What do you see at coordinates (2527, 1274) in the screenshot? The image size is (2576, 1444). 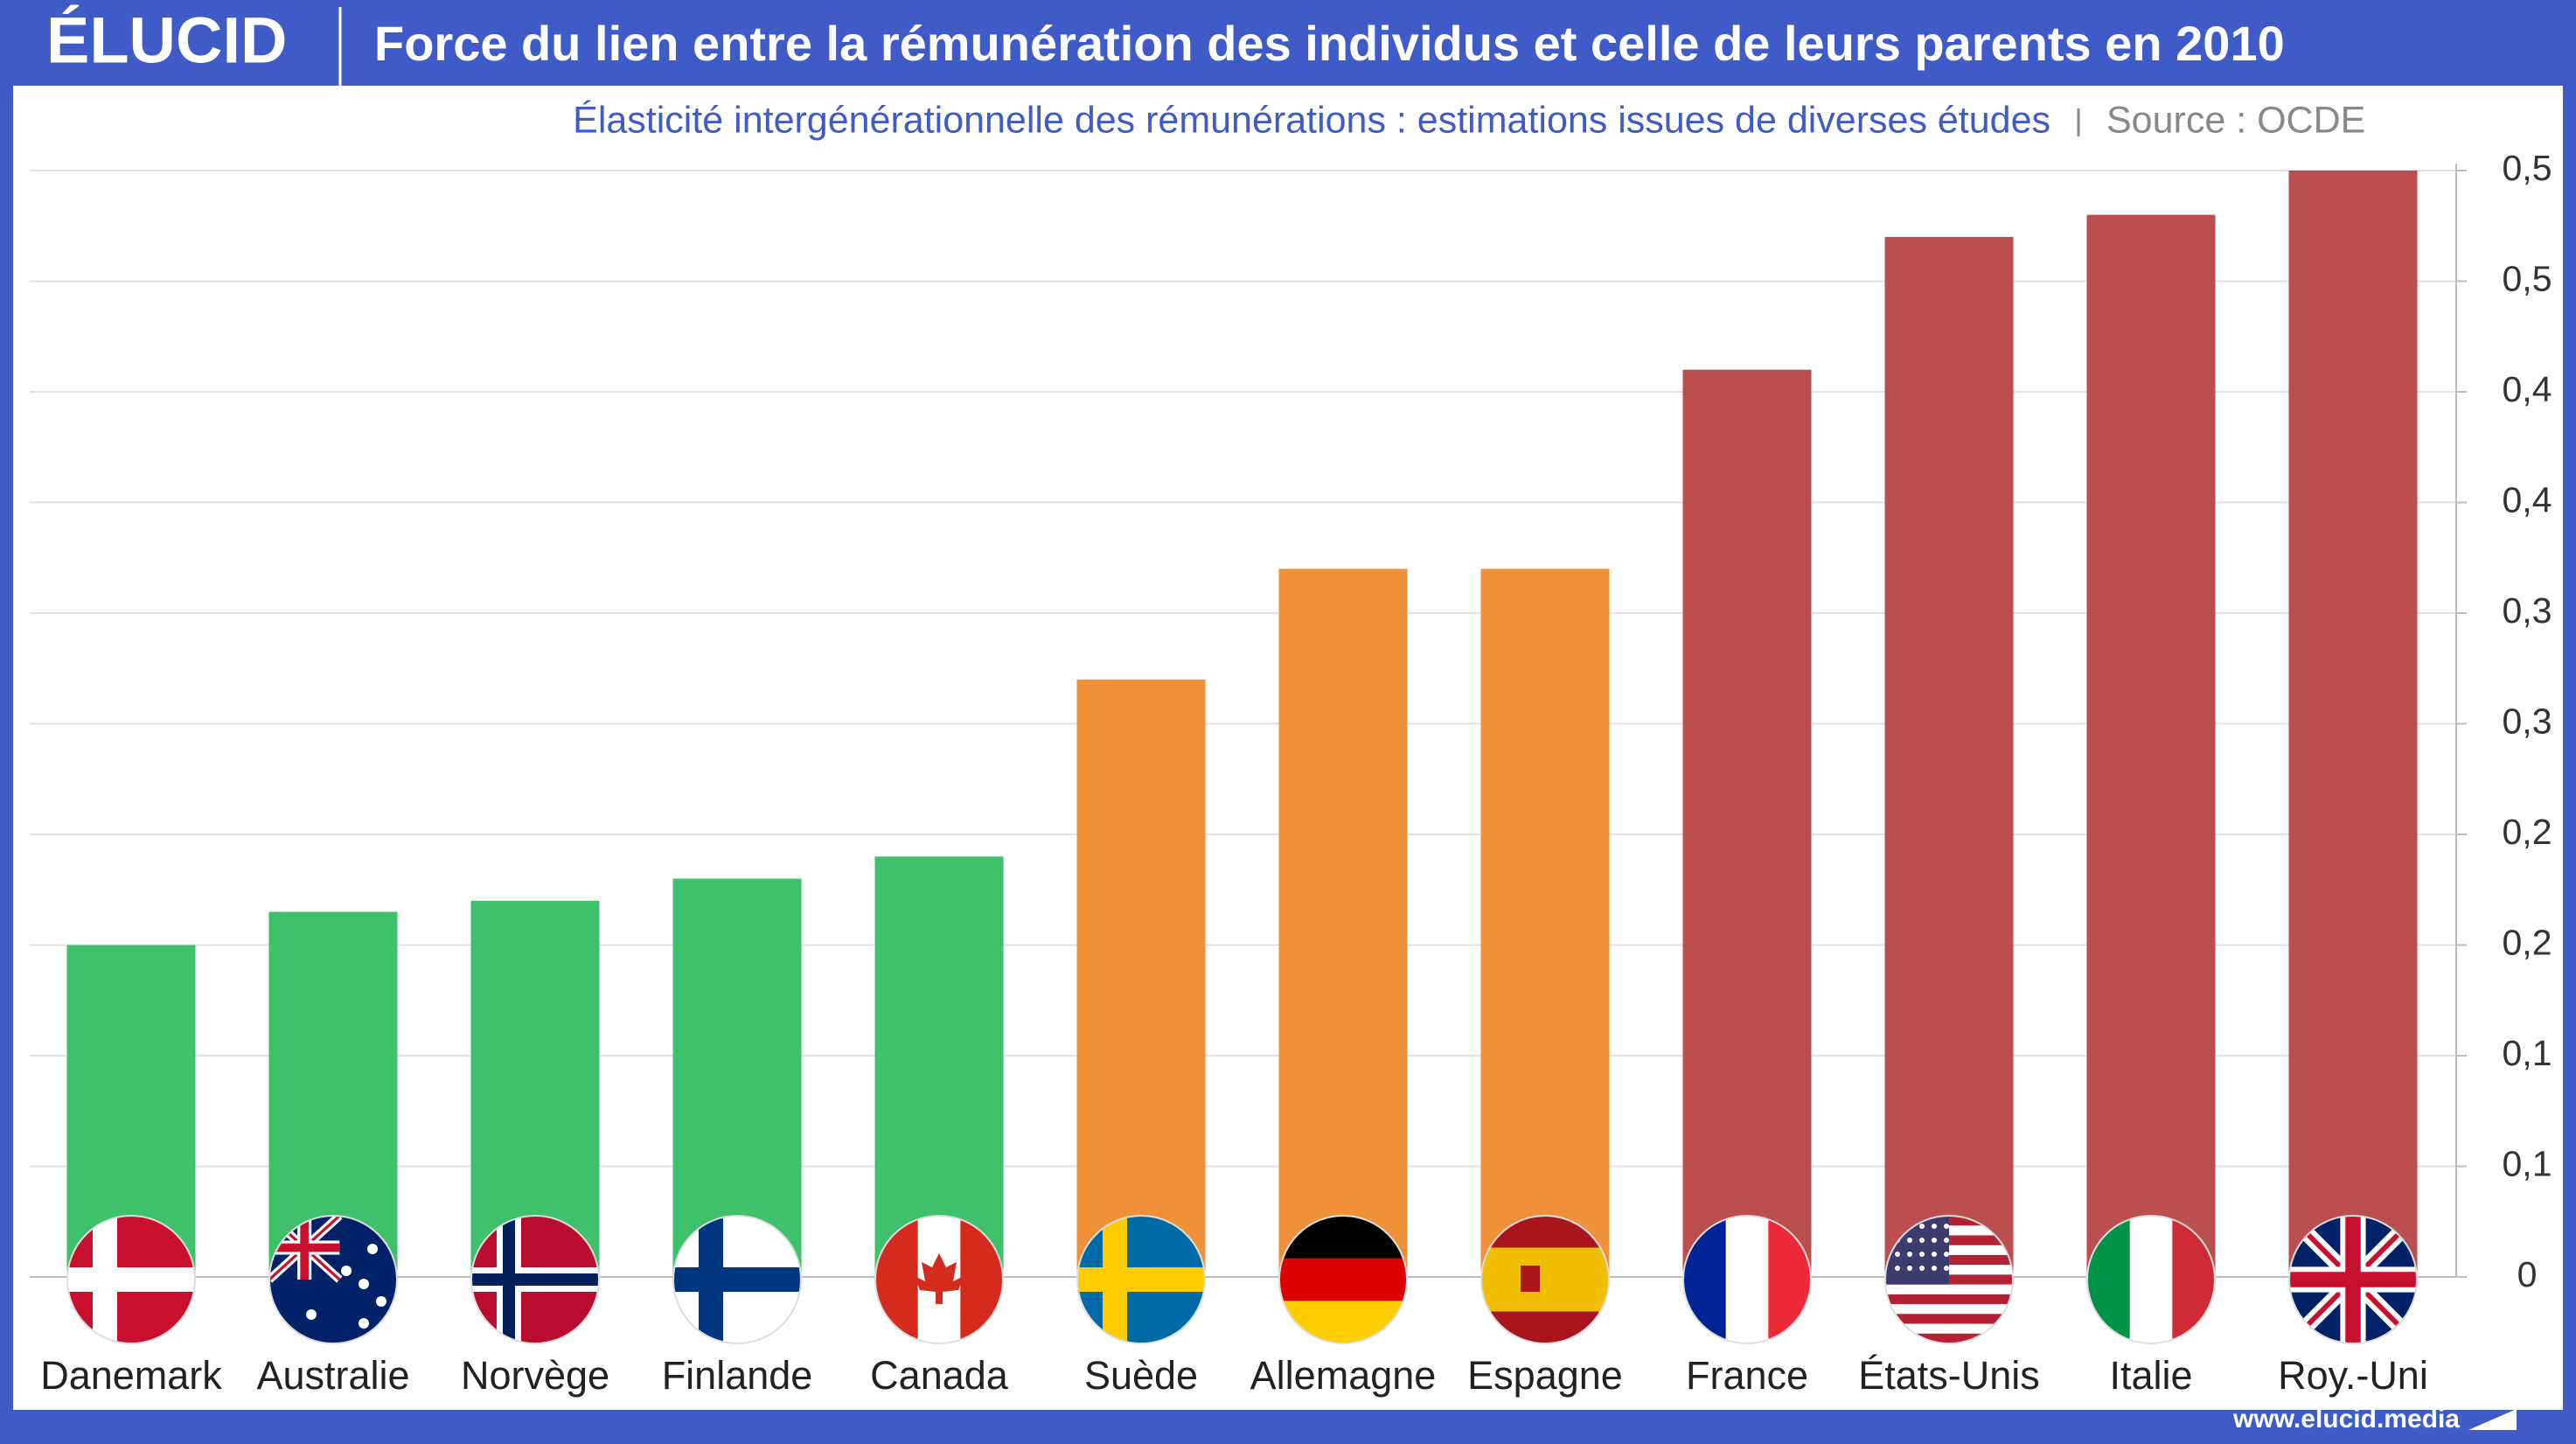 I see `y-tick-label: 0` at bounding box center [2527, 1274].